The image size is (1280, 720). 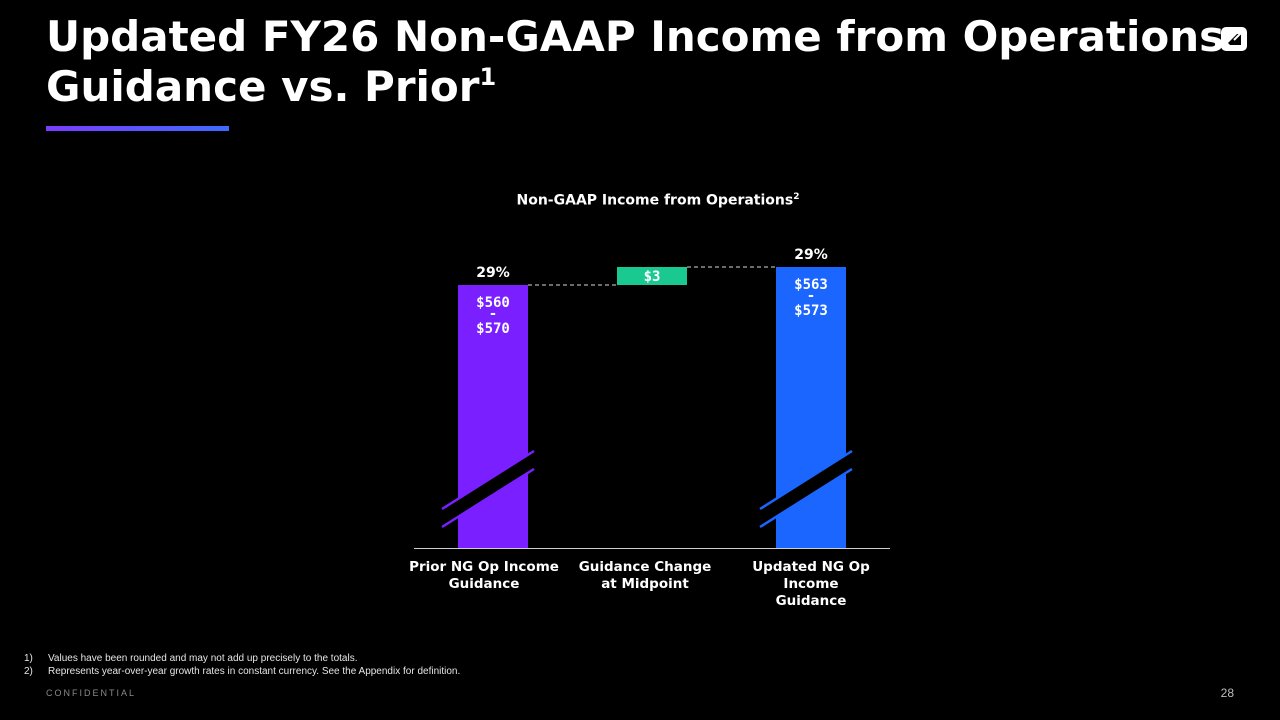 What do you see at coordinates (645, 584) in the screenshot?
I see `x-label-change-line-2: at Midpoint` at bounding box center [645, 584].